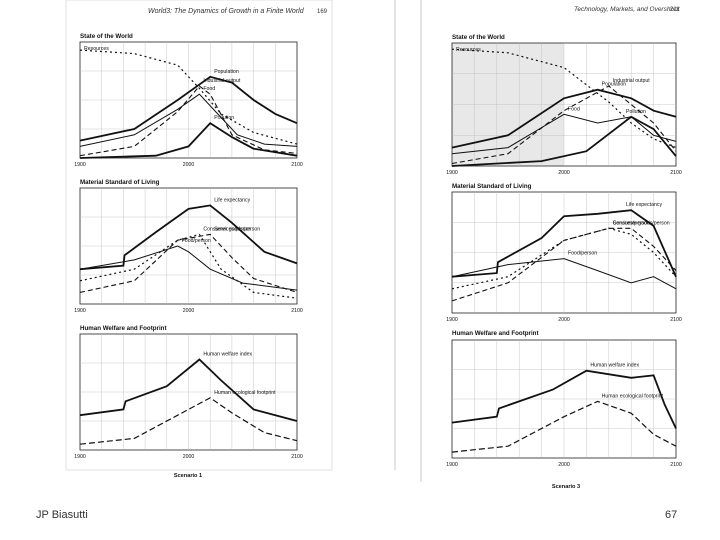 This screenshot has height=540, width=720. I want to click on left-page-number: 169, so click(322, 12).